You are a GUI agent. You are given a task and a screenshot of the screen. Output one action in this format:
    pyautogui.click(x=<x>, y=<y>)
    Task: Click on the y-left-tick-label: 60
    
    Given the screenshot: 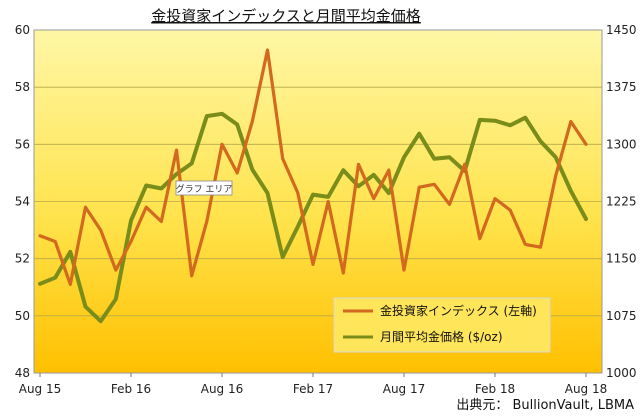 What is the action you would take?
    pyautogui.click(x=22, y=30)
    